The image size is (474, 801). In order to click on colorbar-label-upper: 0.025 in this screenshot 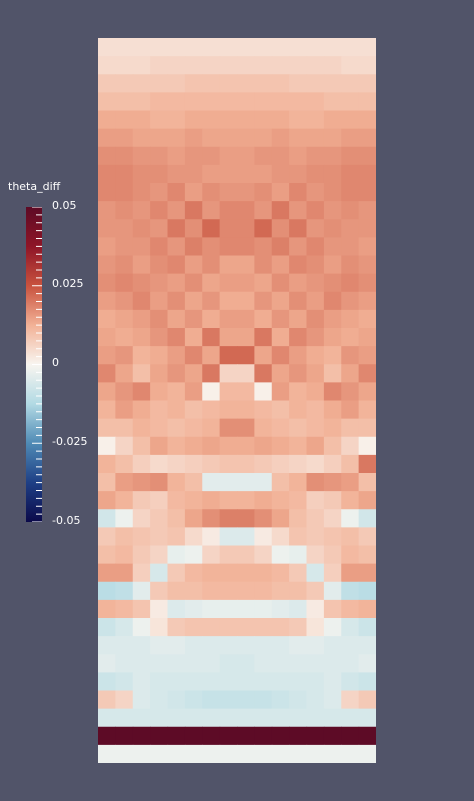, I will do `click(68, 283)`.